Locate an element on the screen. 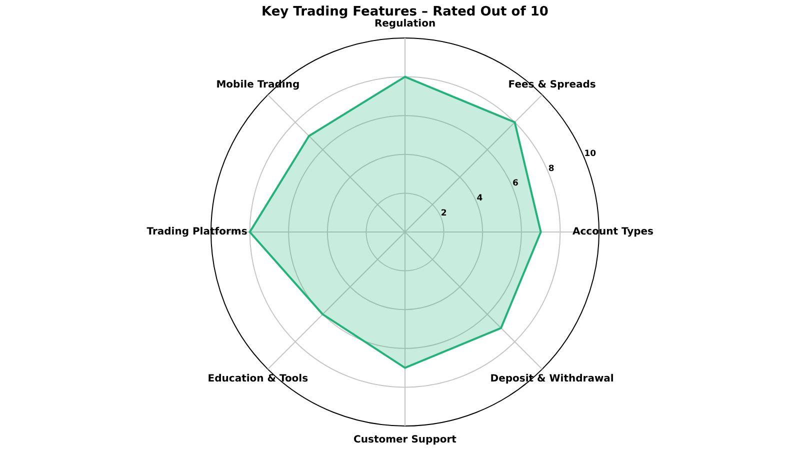 The width and height of the screenshot is (800, 450). y-tick-label: 4 is located at coordinates (479, 199).